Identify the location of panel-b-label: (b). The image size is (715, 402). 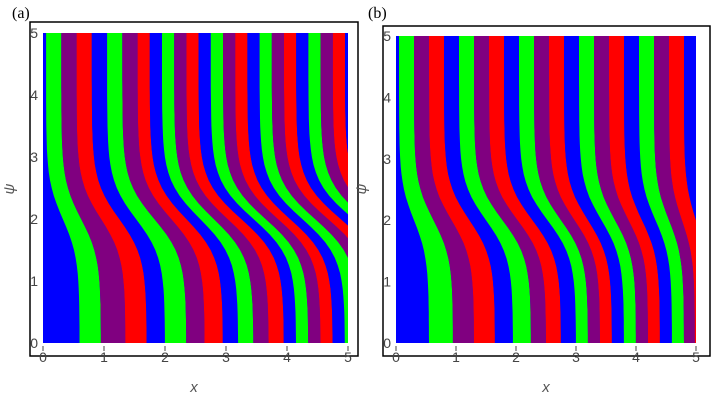
(377, 13).